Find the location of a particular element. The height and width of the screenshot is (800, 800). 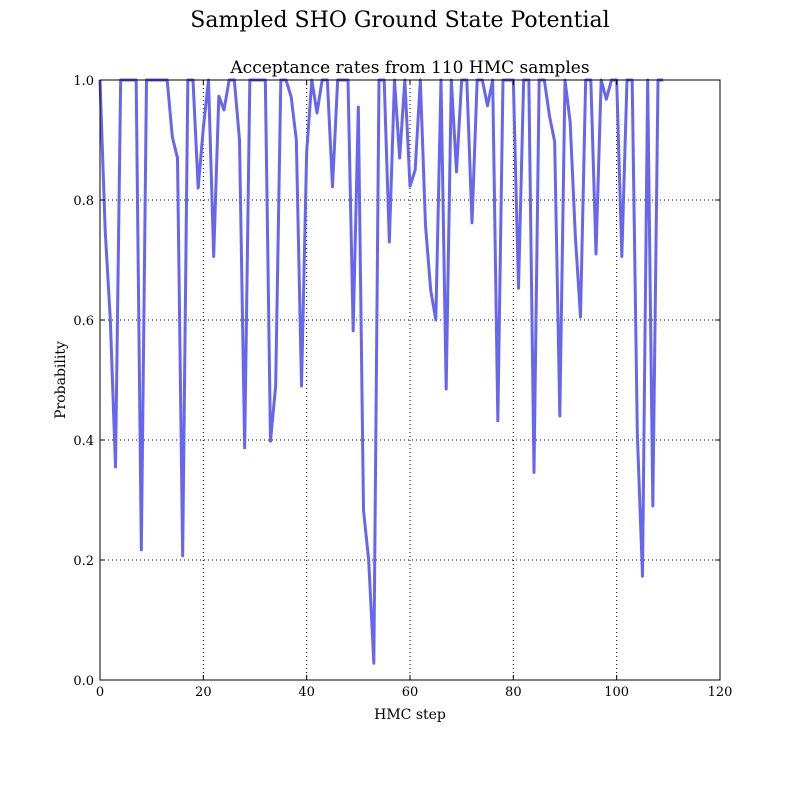

y-tick-label: 0.0 is located at coordinates (83, 681).